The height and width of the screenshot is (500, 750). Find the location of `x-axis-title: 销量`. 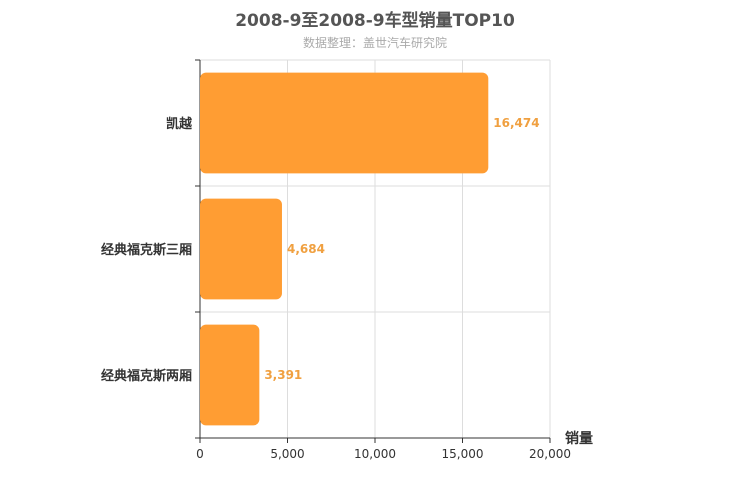

x-axis-title: 销量 is located at coordinates (579, 438).